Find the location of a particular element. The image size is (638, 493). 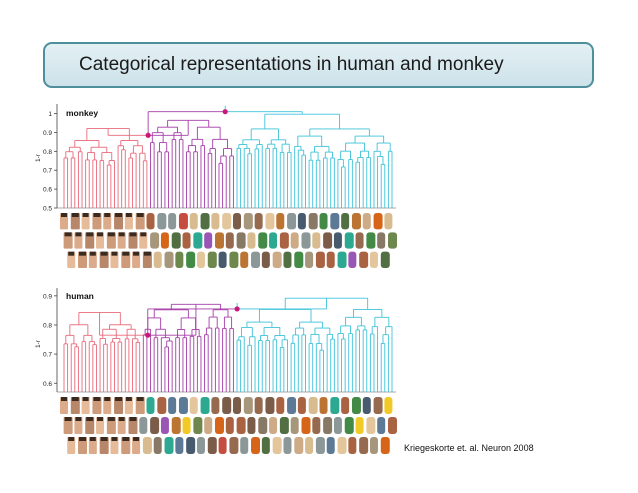

stimulus-thumbnails is located at coordinates (228, 425).